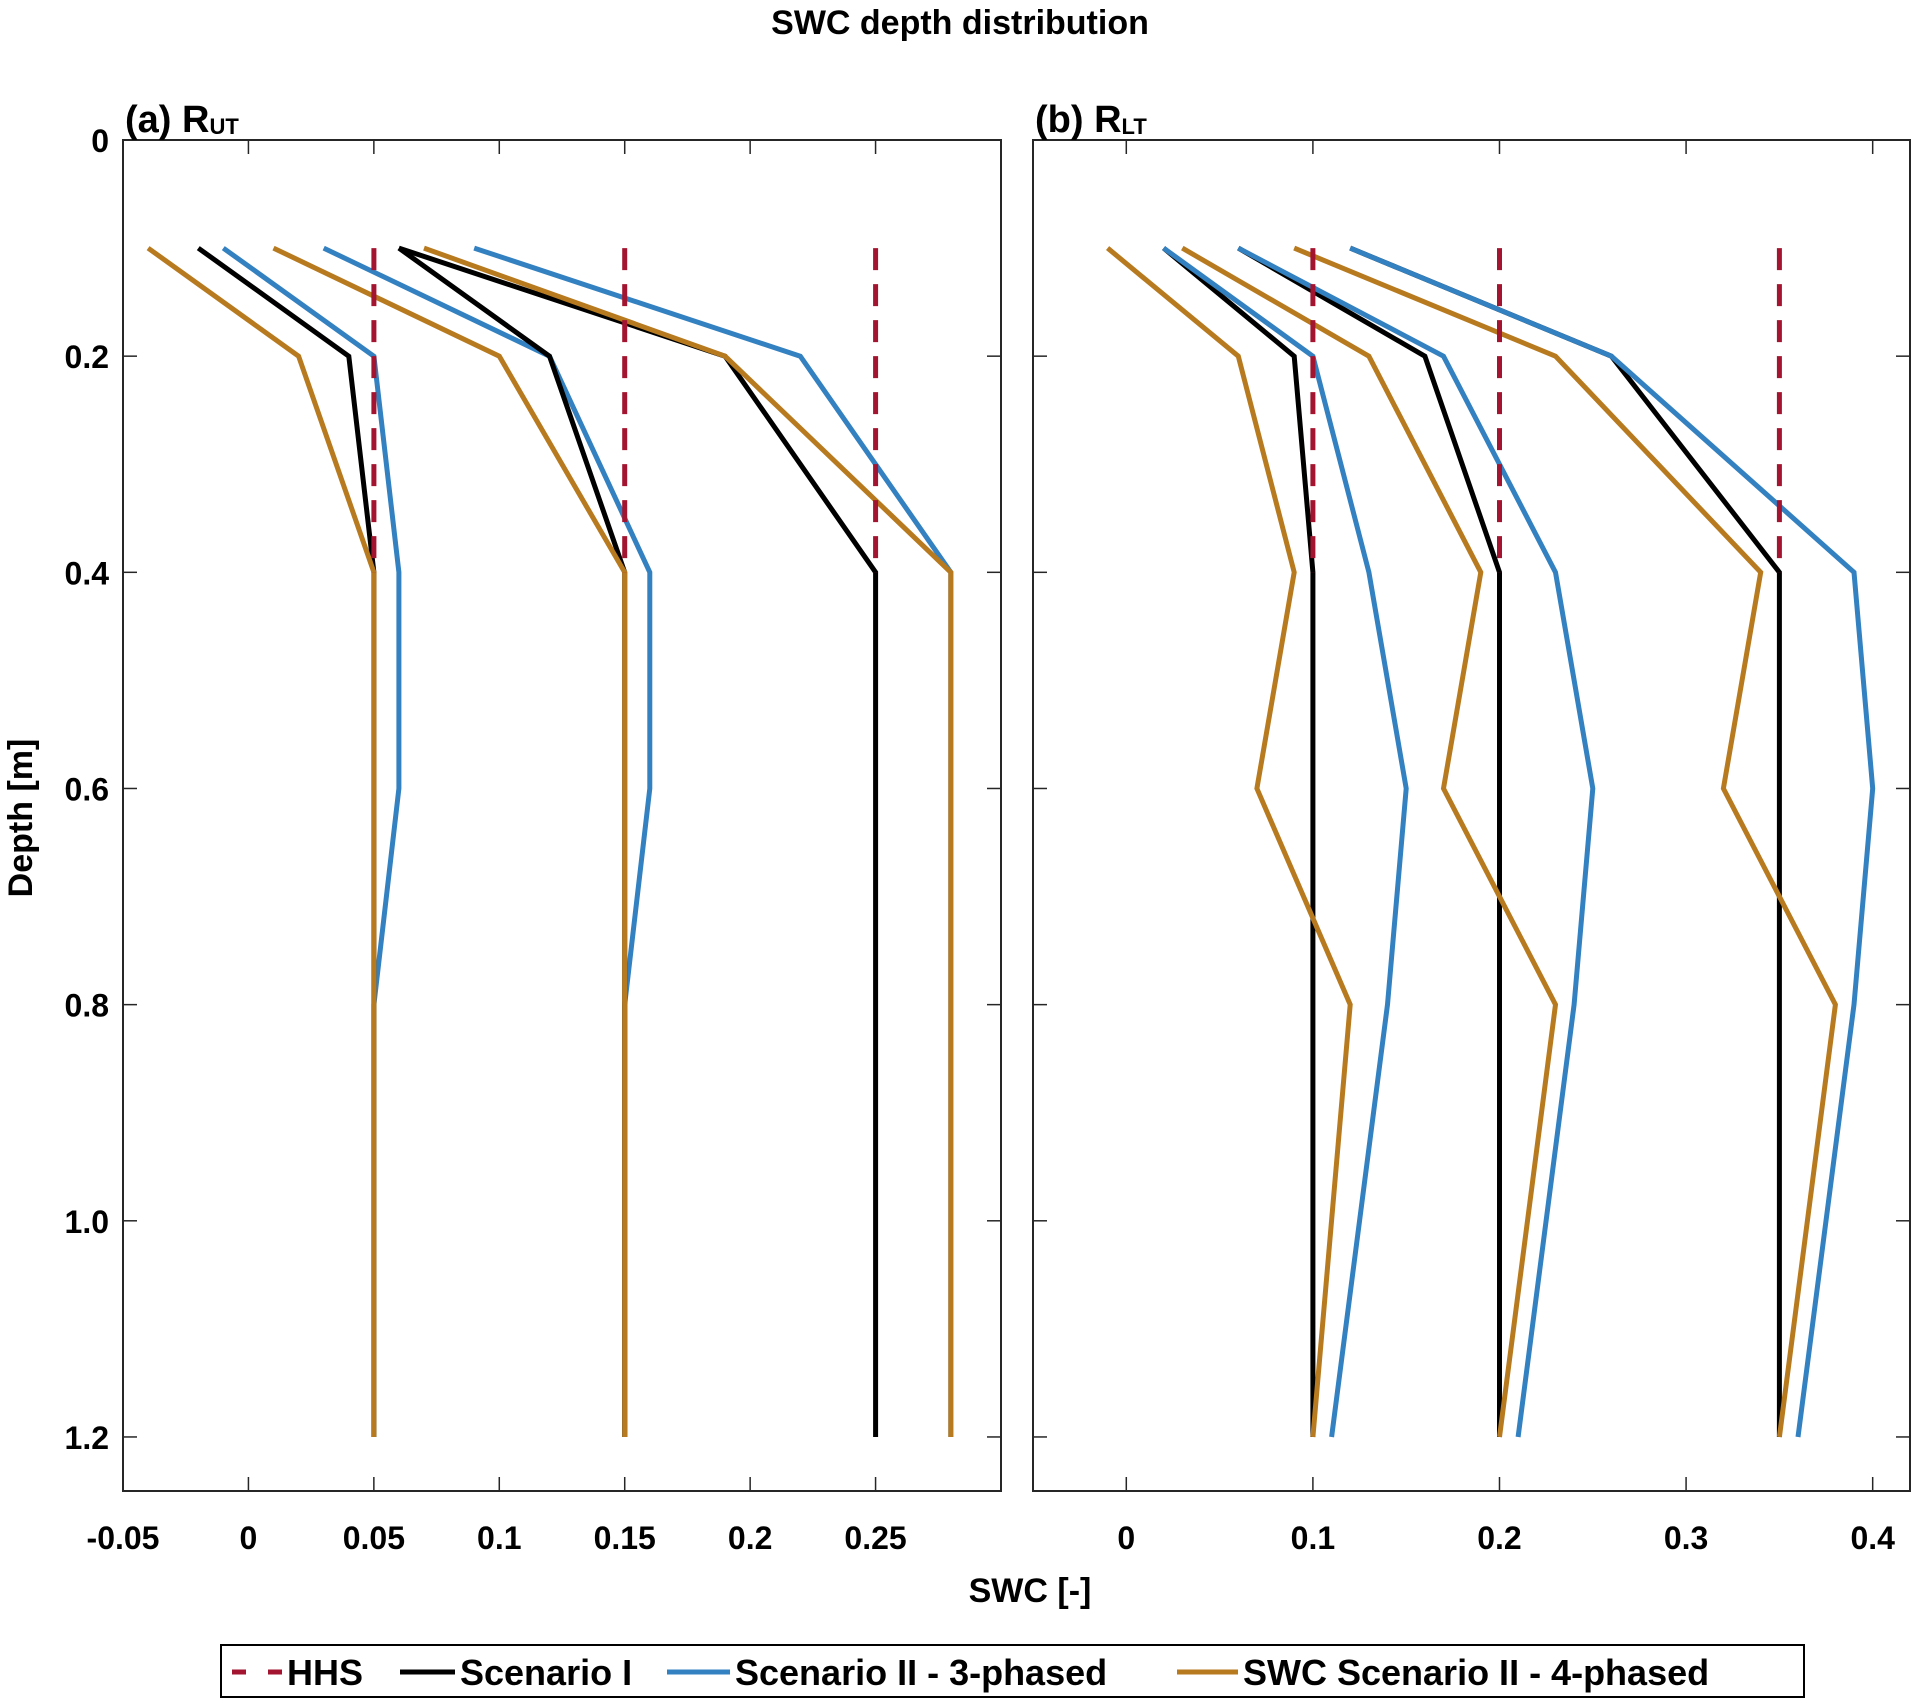 The height and width of the screenshot is (1703, 1920). What do you see at coordinates (21, 818) in the screenshot?
I see `y-axis-label: Depth [m]` at bounding box center [21, 818].